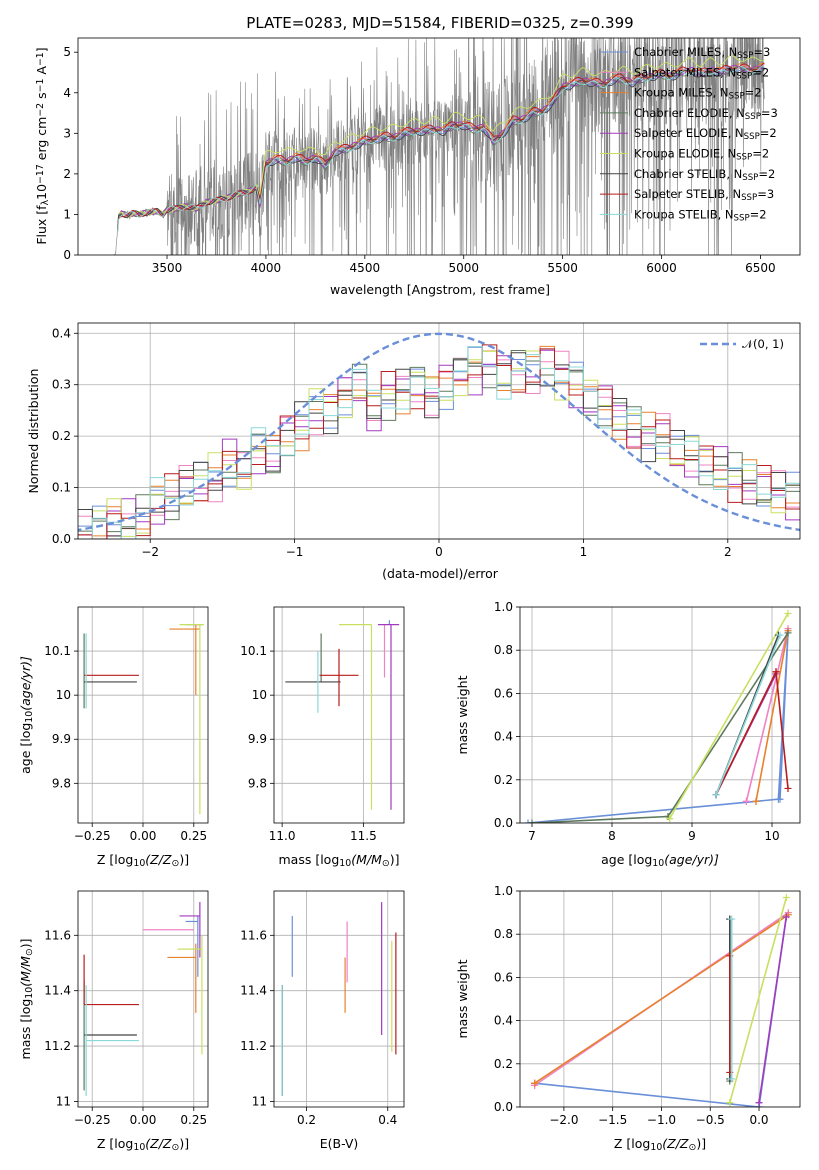  I want to click on x-tick-label: 0, so click(439, 552).